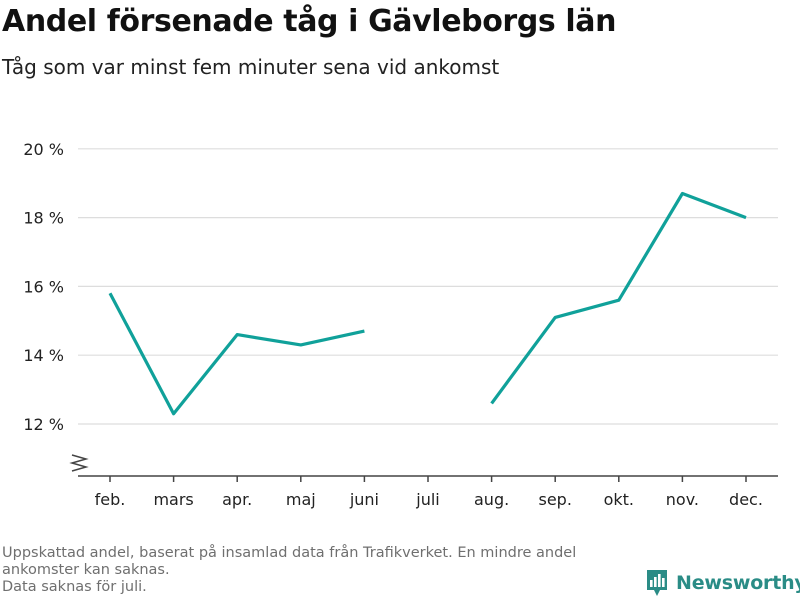 This screenshot has width=800, height=600. What do you see at coordinates (657, 583) in the screenshot?
I see `bar-chart-pin-icon` at bounding box center [657, 583].